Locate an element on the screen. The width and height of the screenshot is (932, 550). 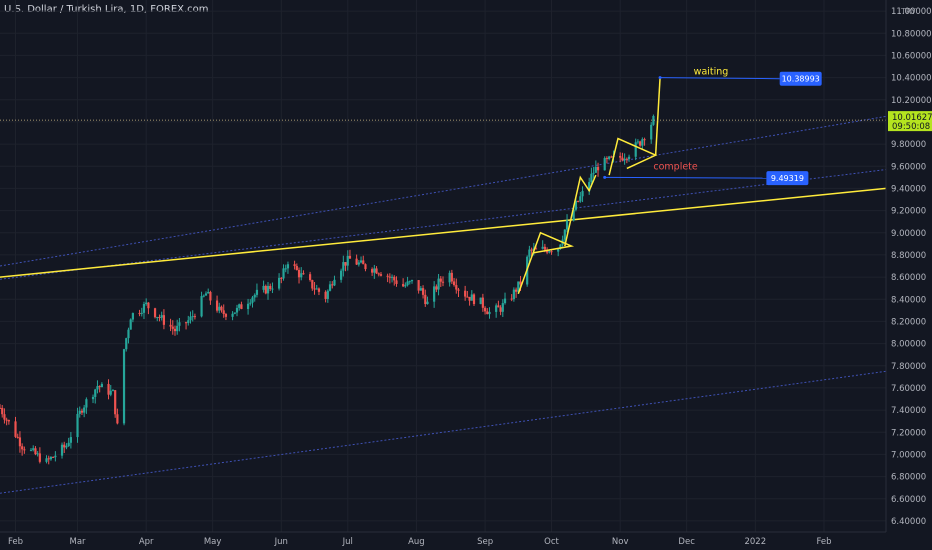
time-tick-label: Oct is located at coordinates (551, 542).